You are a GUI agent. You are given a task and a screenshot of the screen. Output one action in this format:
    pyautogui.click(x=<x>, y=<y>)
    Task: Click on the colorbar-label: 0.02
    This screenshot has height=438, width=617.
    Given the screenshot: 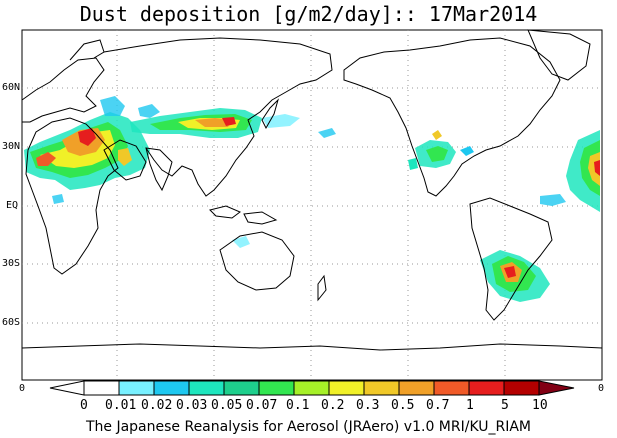 What is the action you would take?
    pyautogui.click(x=157, y=405)
    